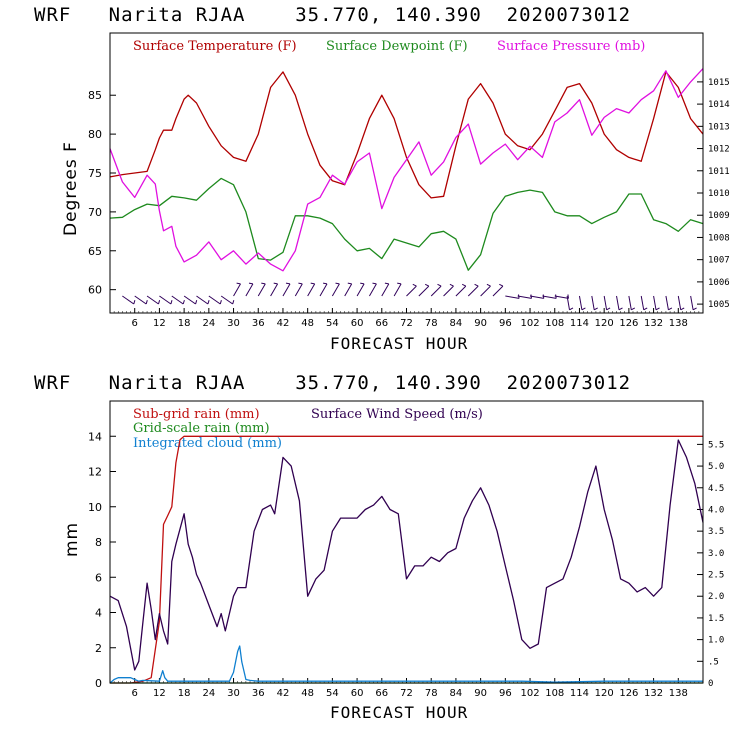 This screenshot has width=740, height=740. What do you see at coordinates (135, 693) in the screenshot?
I see `x-tick-label: 6` at bounding box center [135, 693].